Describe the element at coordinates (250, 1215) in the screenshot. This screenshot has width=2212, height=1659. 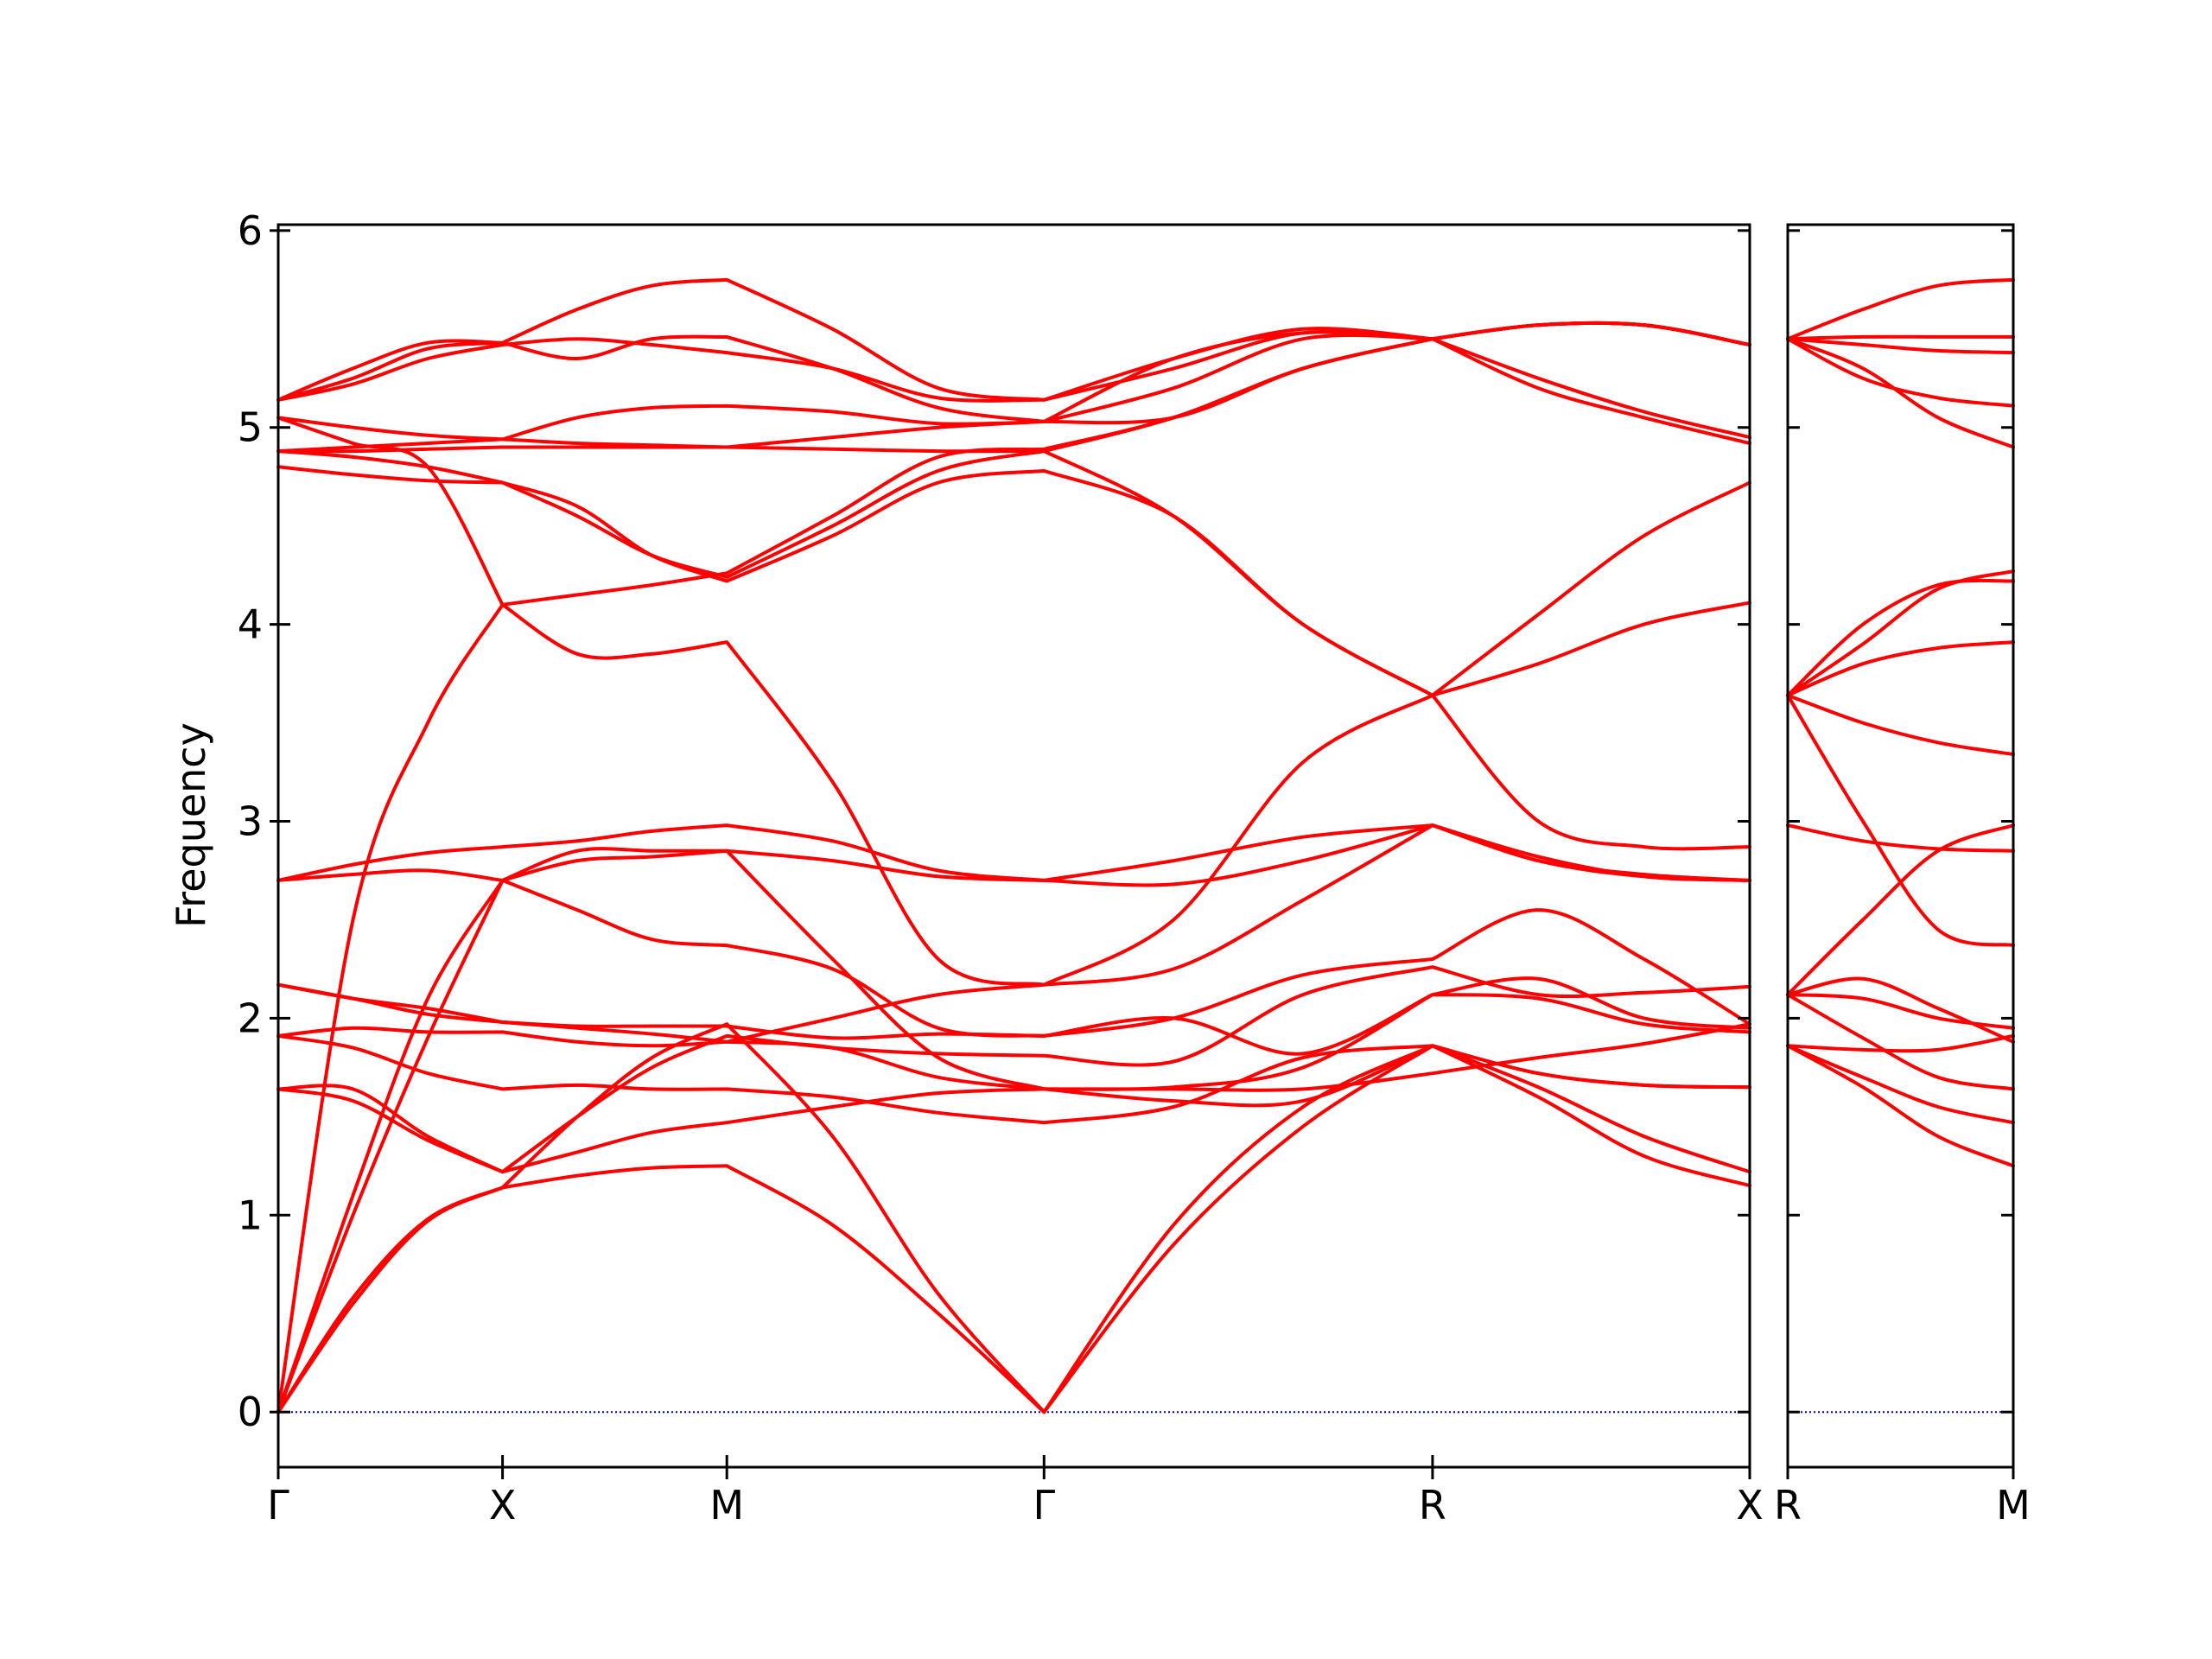
I see `y-tick-label: 1` at that location.